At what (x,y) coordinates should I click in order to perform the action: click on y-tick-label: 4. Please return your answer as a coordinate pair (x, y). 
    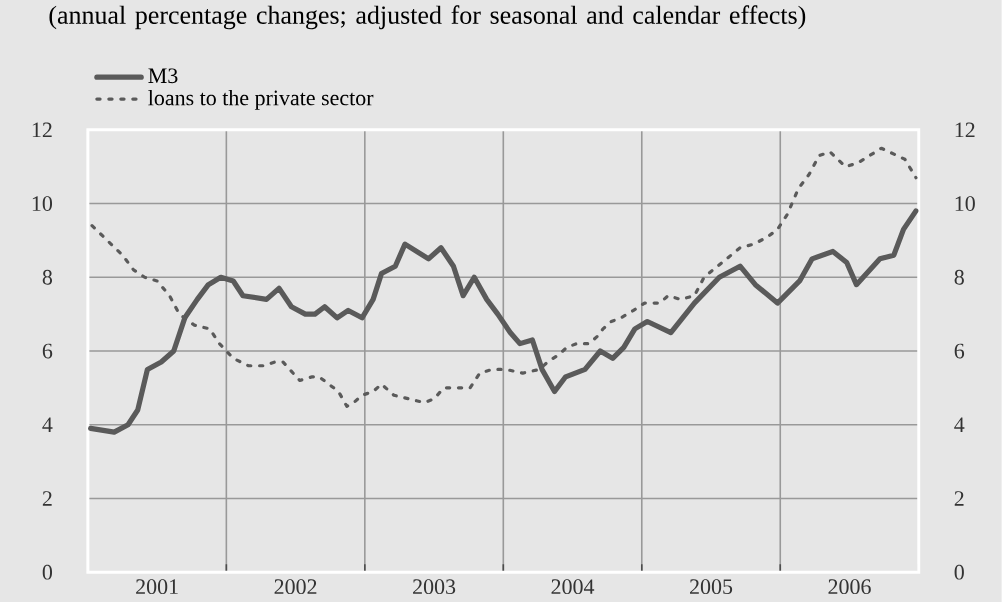
    Looking at the image, I should click on (47, 424).